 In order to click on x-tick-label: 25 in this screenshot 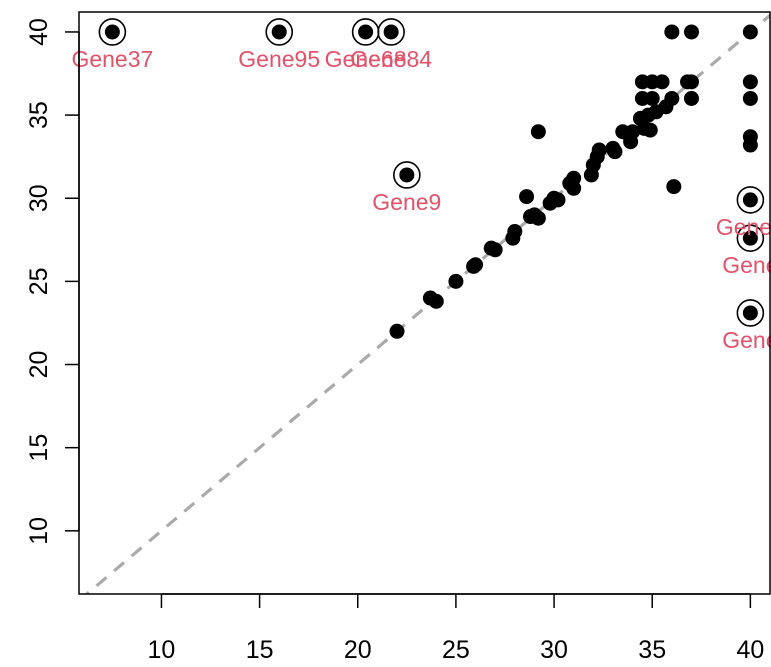, I will do `click(456, 650)`.